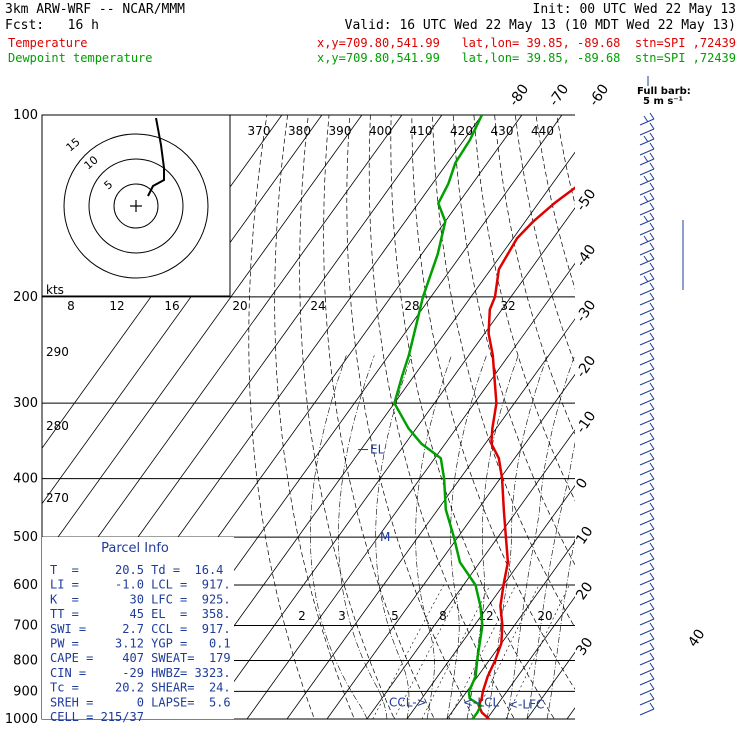 This screenshot has width=740, height=740. I want to click on hodograph-unit-label: kts, so click(55, 290).